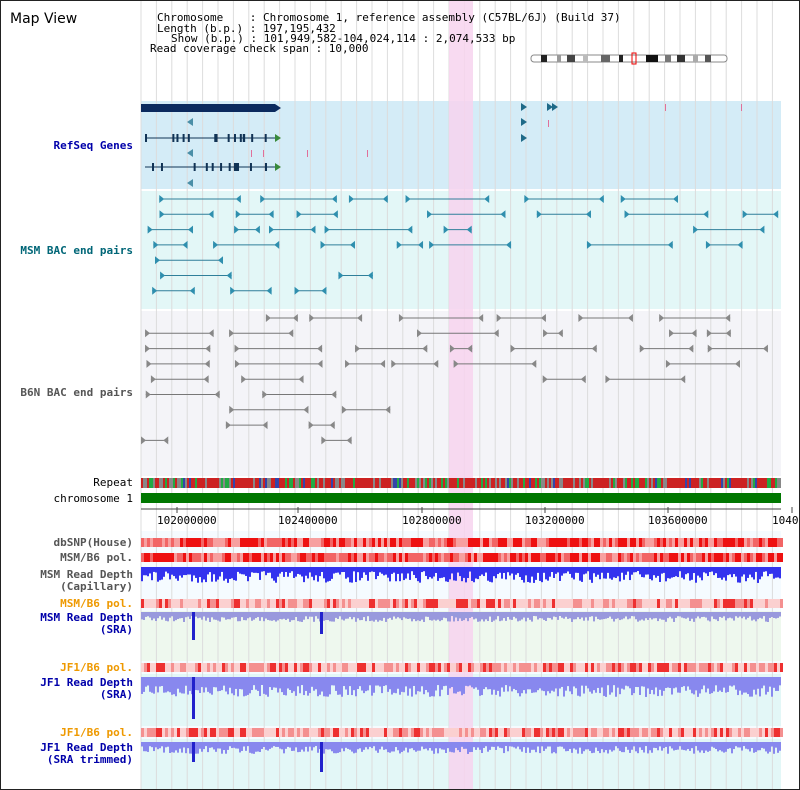 Image resolution: width=800 pixels, height=790 pixels. I want to click on jf1-read-depth-label: JF1 Read Depth, so click(86, 682).